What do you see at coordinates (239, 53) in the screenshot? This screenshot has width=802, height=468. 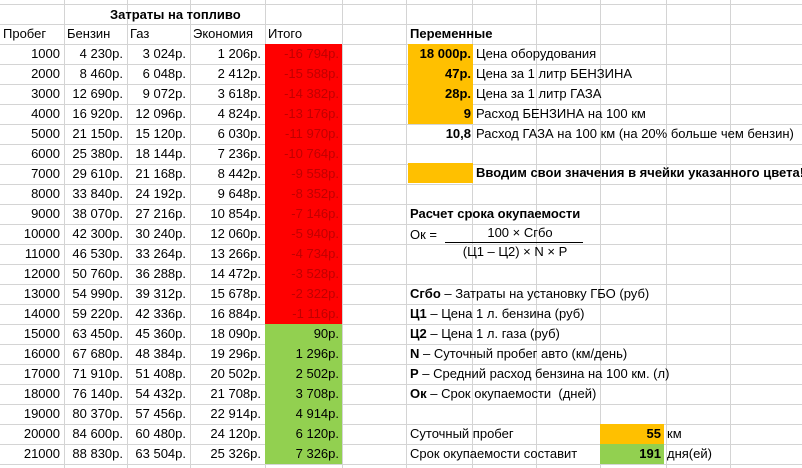 I see `savings-cell: 1 206р.` at bounding box center [239, 53].